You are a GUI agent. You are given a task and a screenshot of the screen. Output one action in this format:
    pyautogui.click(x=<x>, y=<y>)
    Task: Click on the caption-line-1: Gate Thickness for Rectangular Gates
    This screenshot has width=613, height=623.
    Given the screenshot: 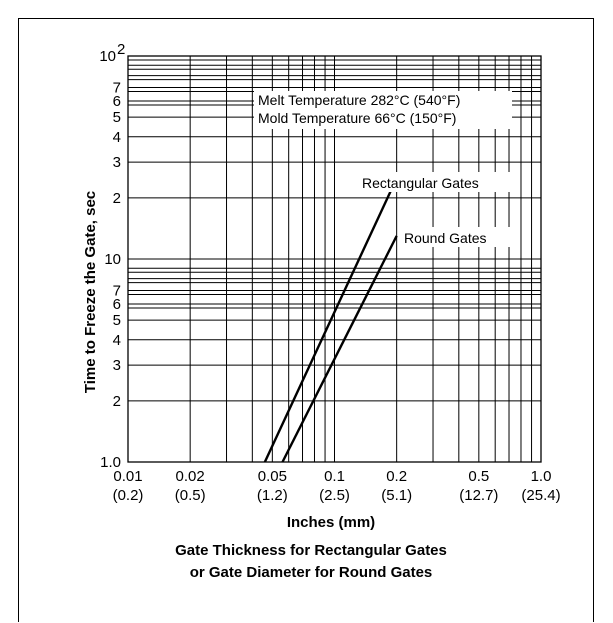 What is the action you would take?
    pyautogui.click(x=311, y=550)
    